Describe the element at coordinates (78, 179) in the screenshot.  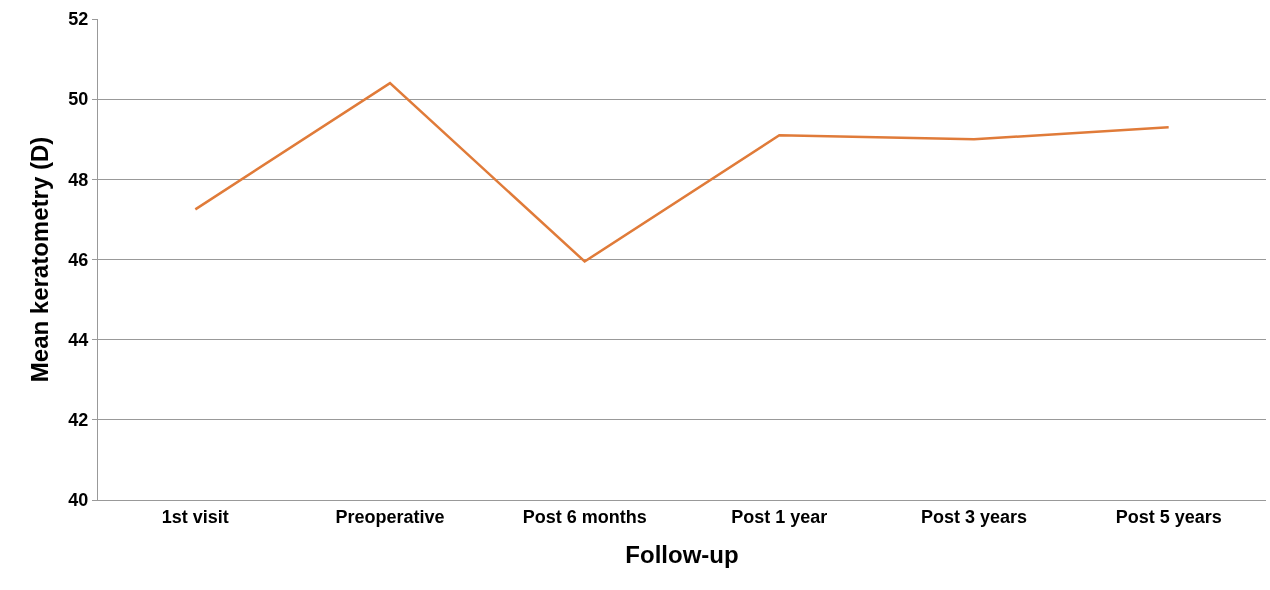
I see `y-tick-label: 48` at that location.